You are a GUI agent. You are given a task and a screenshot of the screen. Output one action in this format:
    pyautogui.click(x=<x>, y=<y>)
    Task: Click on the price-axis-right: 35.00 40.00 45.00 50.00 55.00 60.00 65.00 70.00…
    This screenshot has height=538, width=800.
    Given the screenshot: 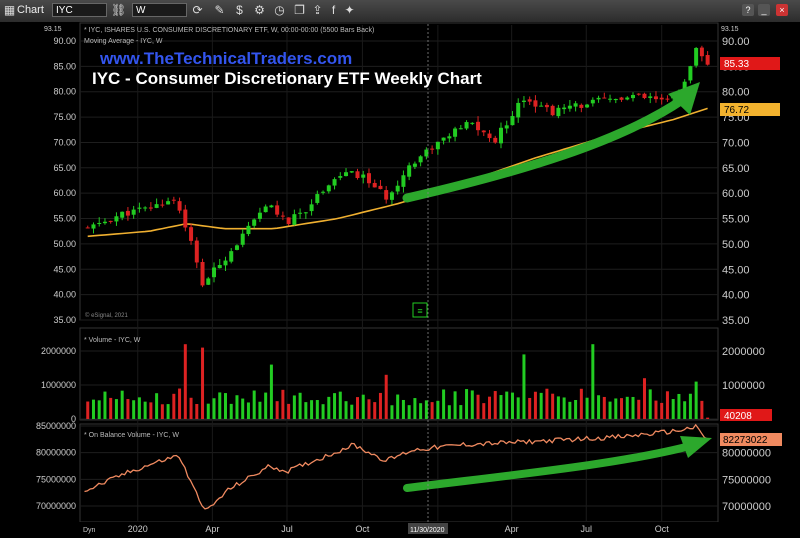 What is the action you would take?
    pyautogui.click(x=736, y=181)
    